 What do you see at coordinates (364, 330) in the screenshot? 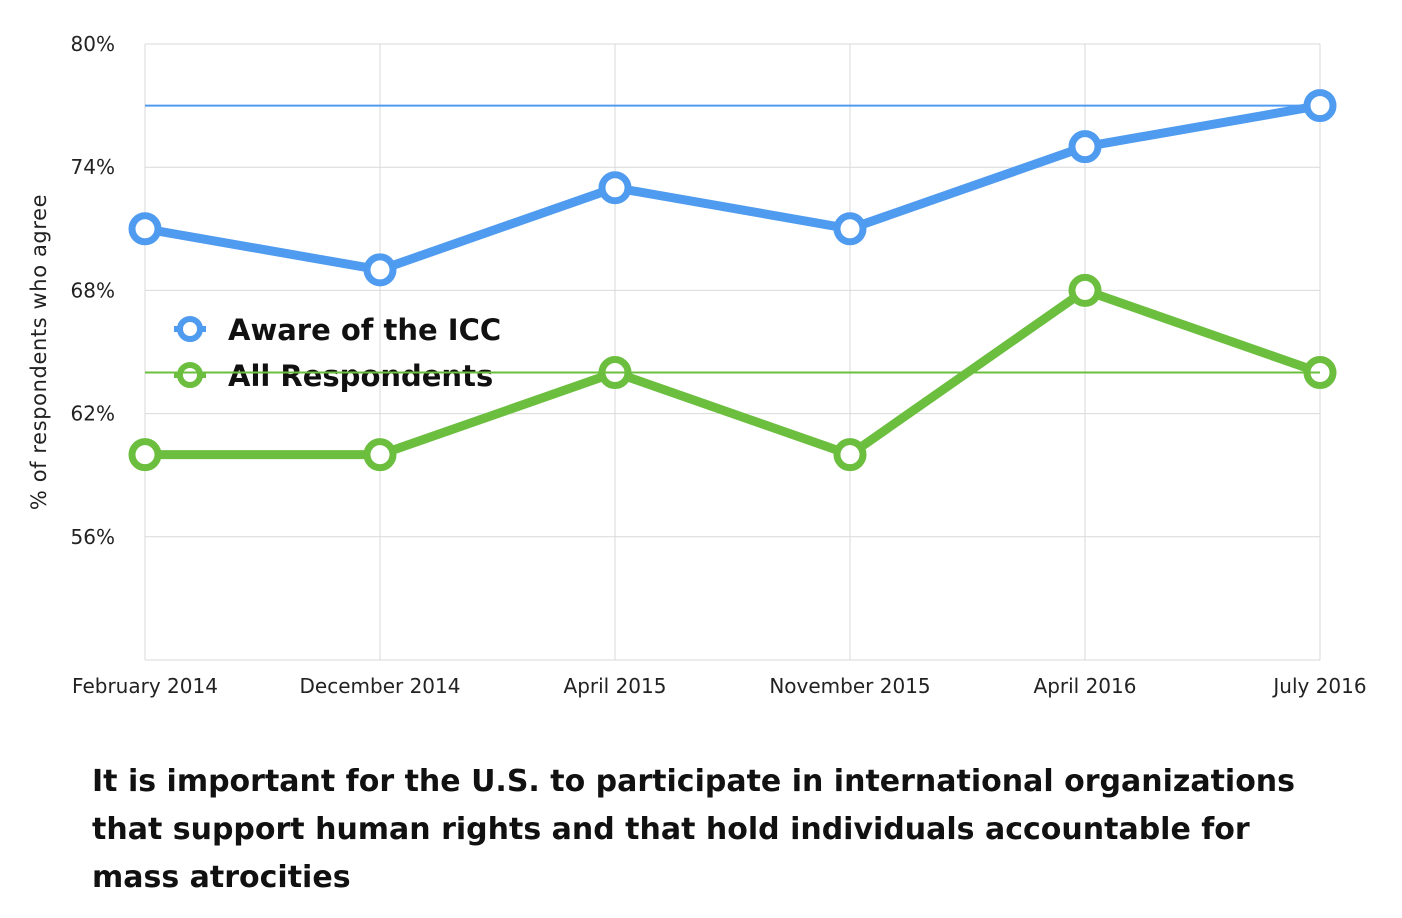
I see `legend-label: Aware of the ICC` at bounding box center [364, 330].